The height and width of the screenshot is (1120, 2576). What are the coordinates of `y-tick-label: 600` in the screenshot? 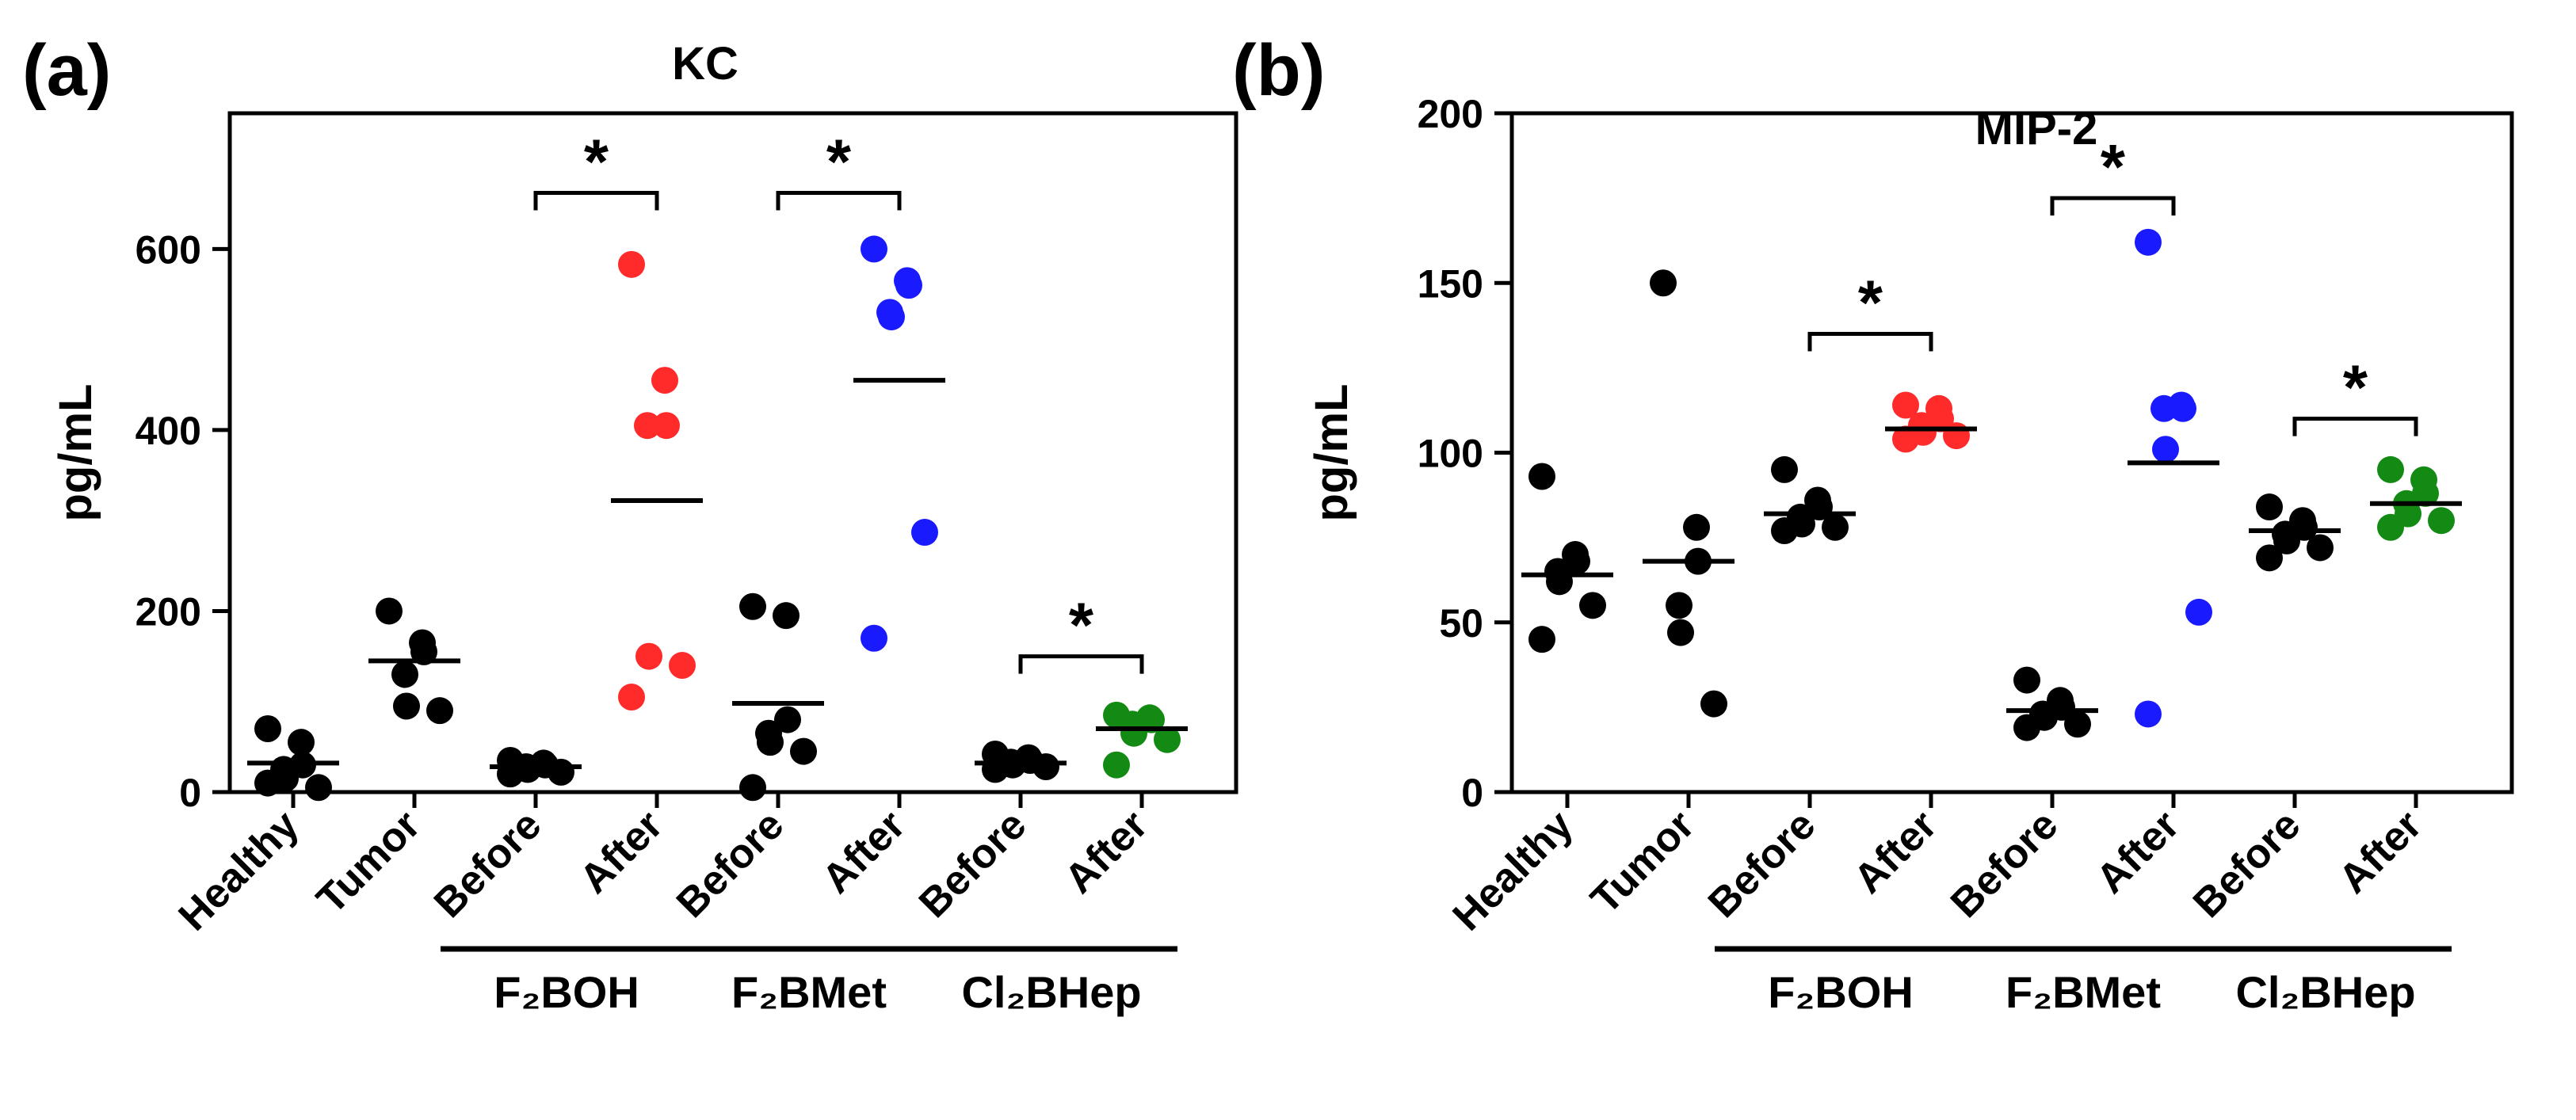 It's located at (168, 249).